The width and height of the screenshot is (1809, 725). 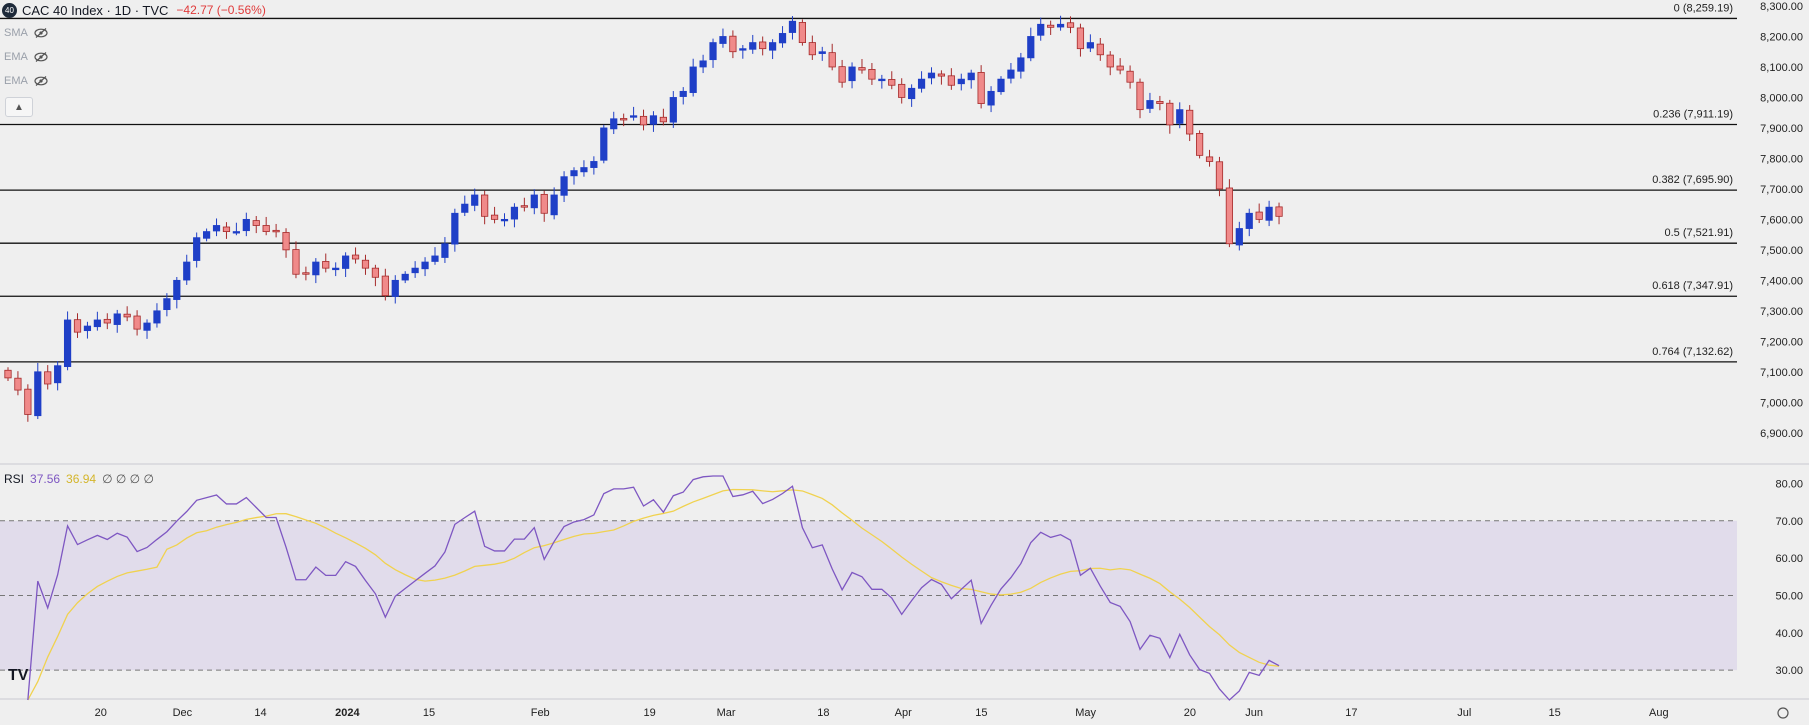 What do you see at coordinates (1190, 713) in the screenshot?
I see `time-tick-label: 20` at bounding box center [1190, 713].